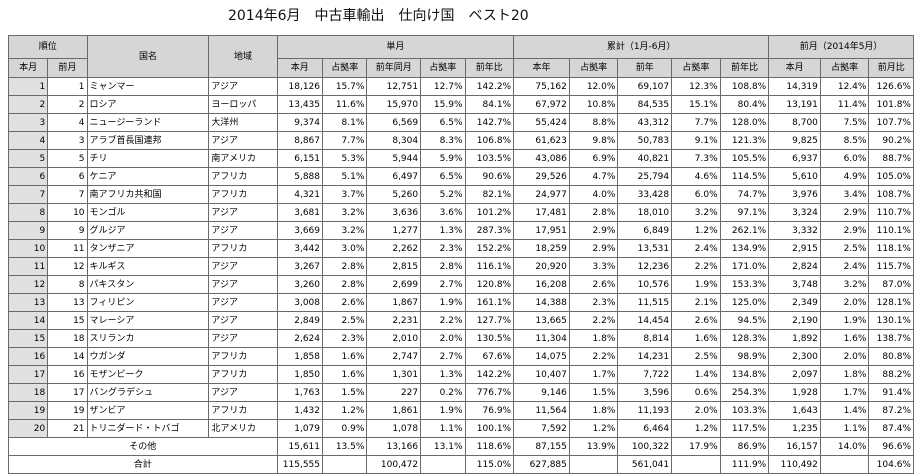 This screenshot has height=474, width=918. I want to click on value-cell: 0.2%, so click(443, 392).